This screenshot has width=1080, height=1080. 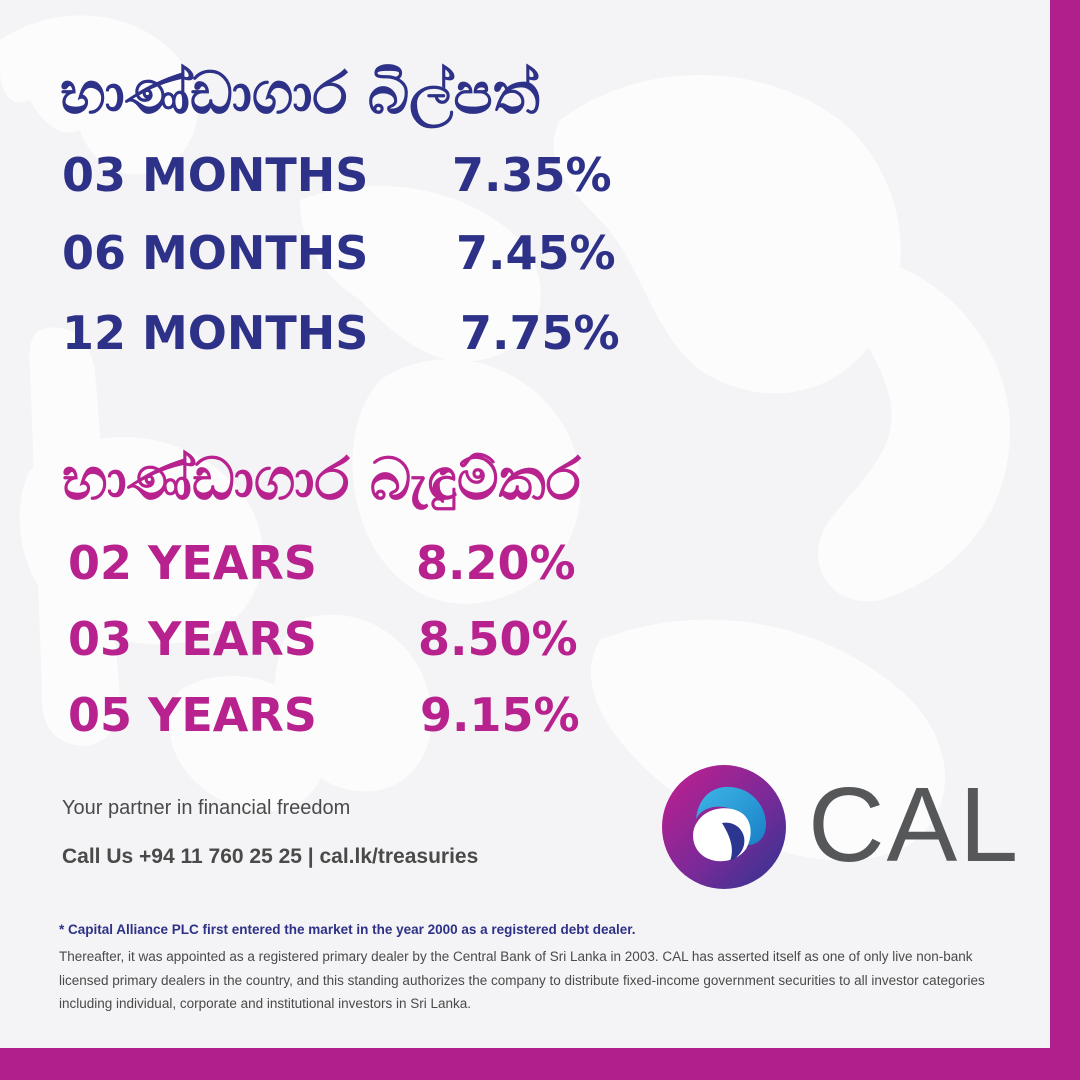 What do you see at coordinates (724, 827) in the screenshot?
I see `cal-logo-icon` at bounding box center [724, 827].